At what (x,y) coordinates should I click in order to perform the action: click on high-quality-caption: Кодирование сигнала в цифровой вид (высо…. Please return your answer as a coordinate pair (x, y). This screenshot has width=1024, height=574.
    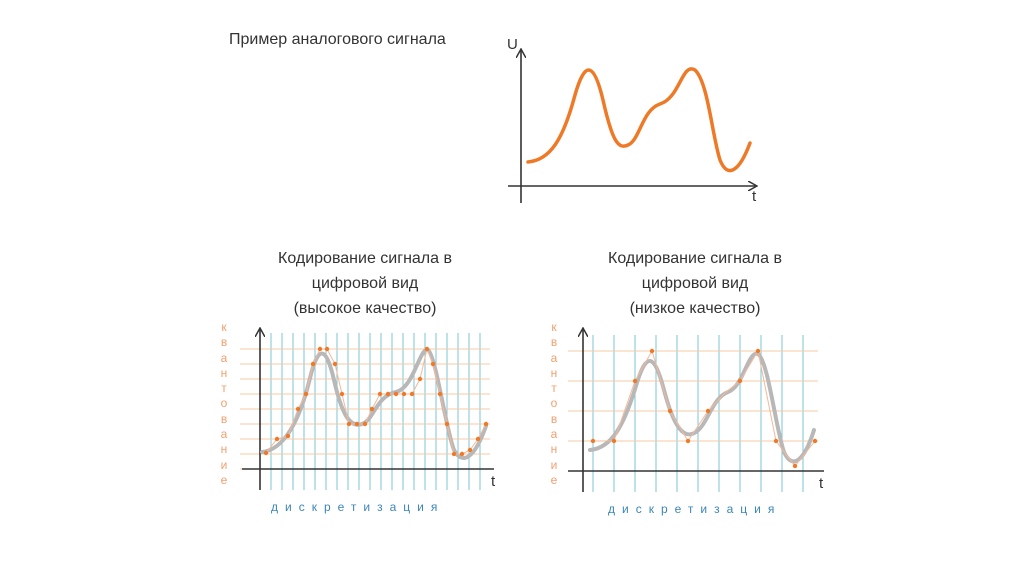
    Looking at the image, I should click on (365, 283).